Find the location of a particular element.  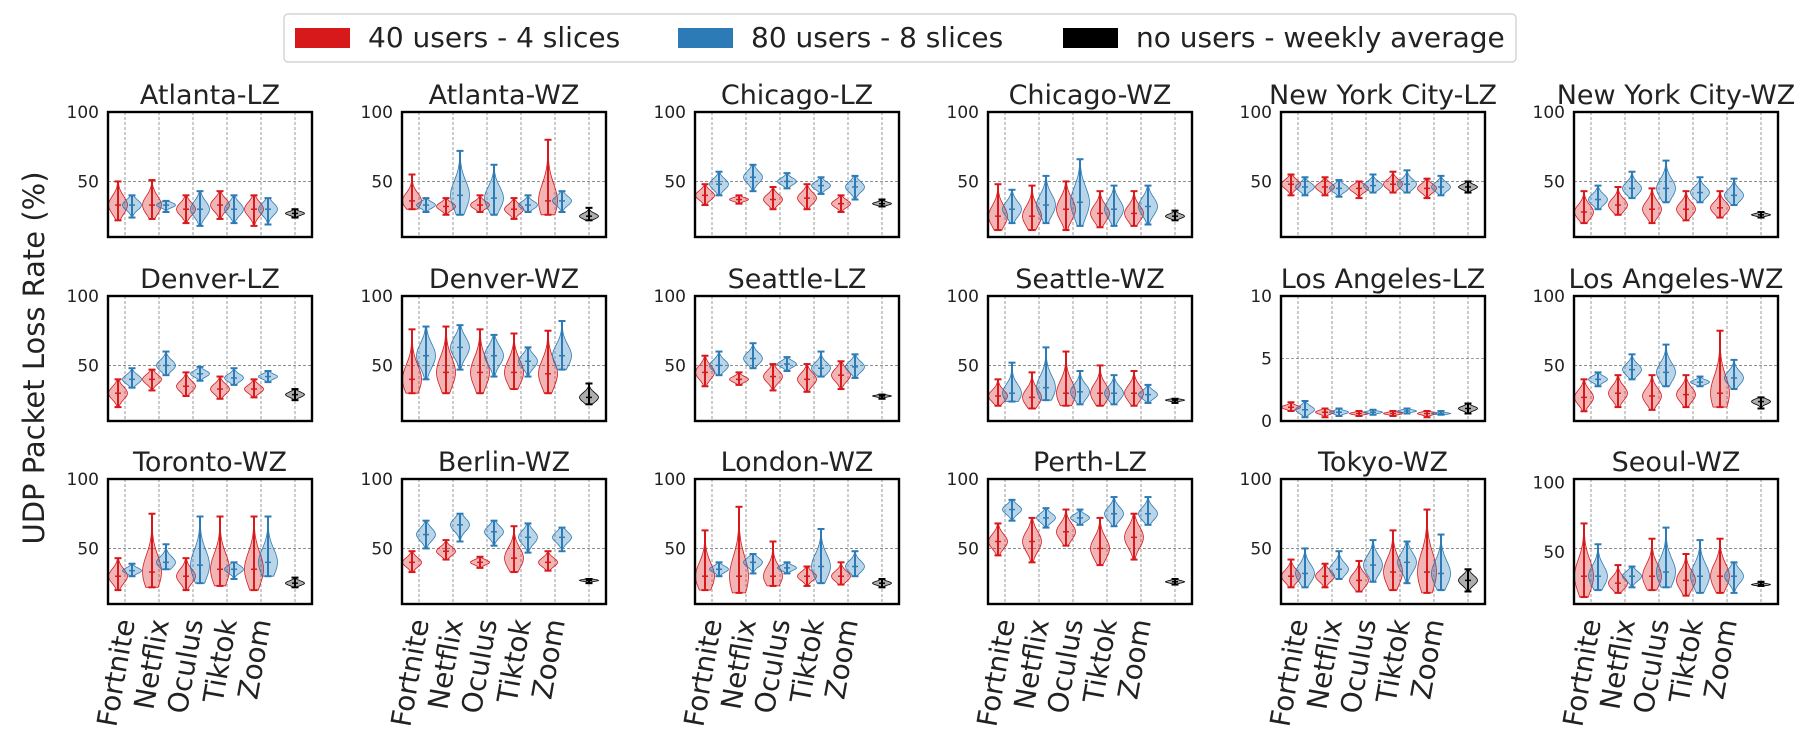

panel-title: Perth-LZ is located at coordinates (1090, 462).